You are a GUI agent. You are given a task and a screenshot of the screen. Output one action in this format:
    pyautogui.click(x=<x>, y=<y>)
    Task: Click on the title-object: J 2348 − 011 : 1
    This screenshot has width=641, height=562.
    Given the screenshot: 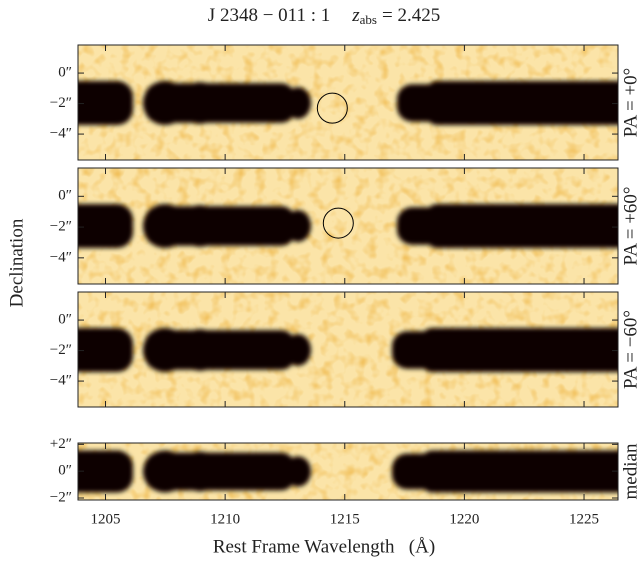 What is the action you would take?
    pyautogui.click(x=269, y=15)
    